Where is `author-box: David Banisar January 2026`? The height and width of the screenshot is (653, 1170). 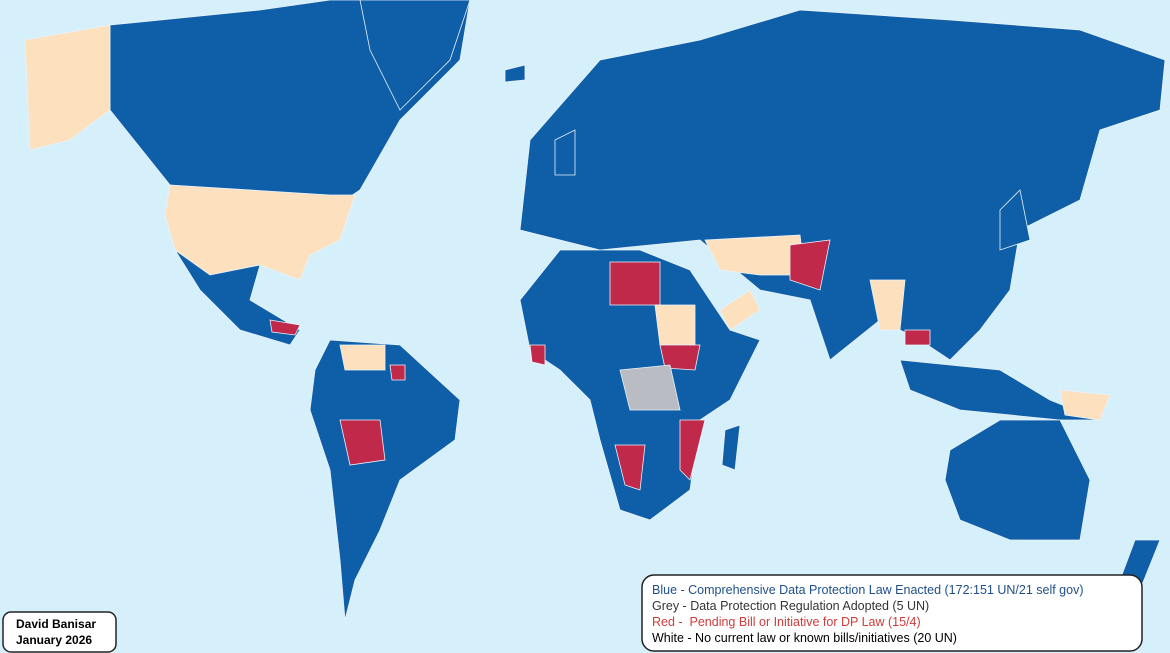 author-box: David Banisar January 2026 is located at coordinates (59, 632).